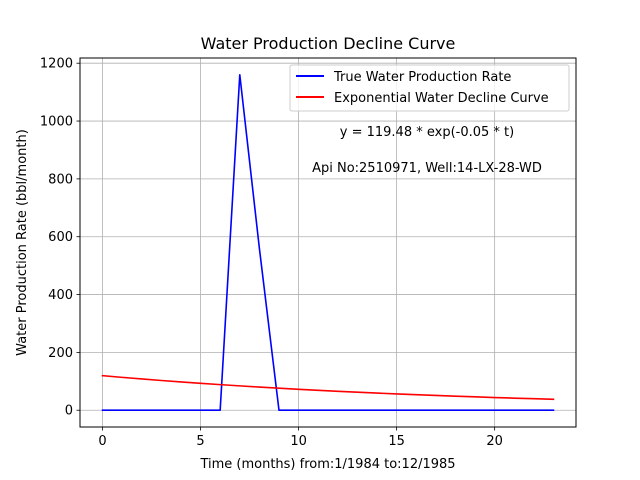  I want to click on y-tick-label: 400, so click(60, 295).